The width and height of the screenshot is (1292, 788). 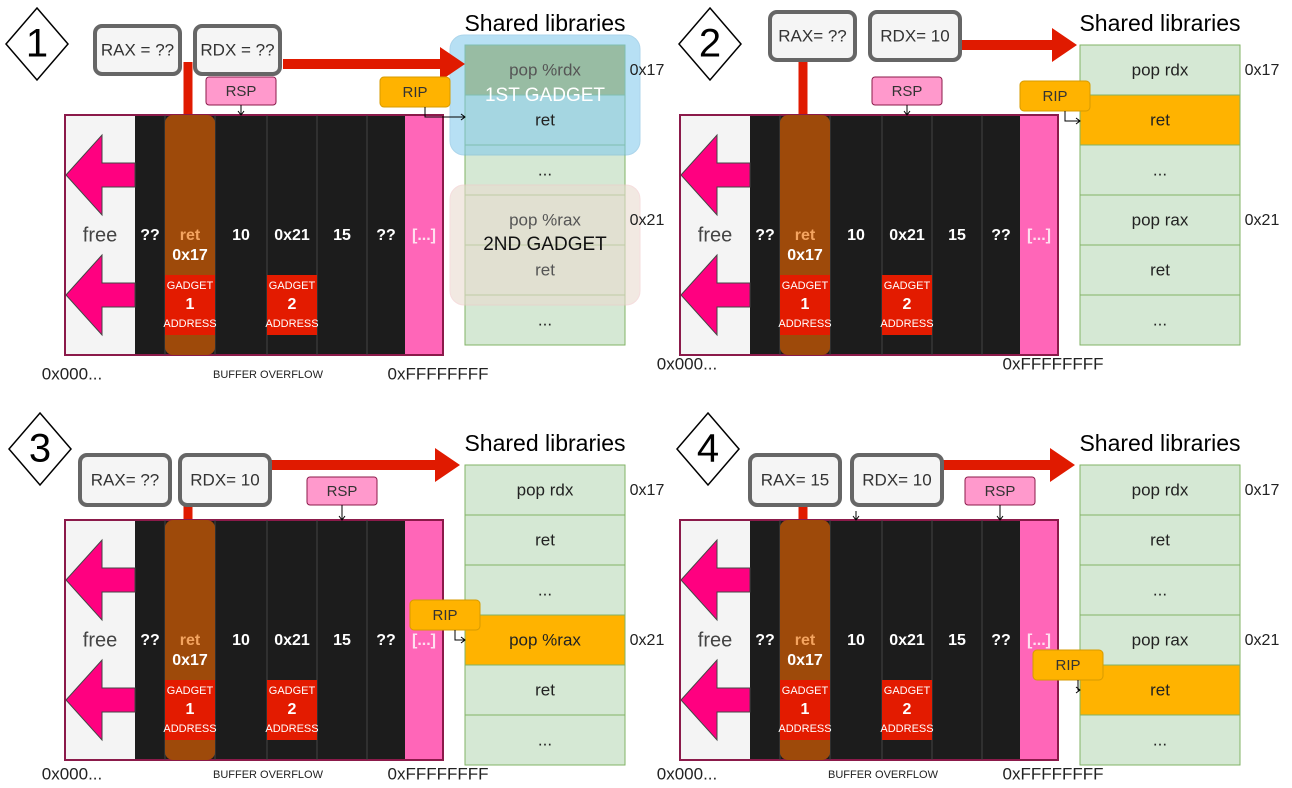 I want to click on rax-register-value: RAX= 15, so click(x=795, y=479).